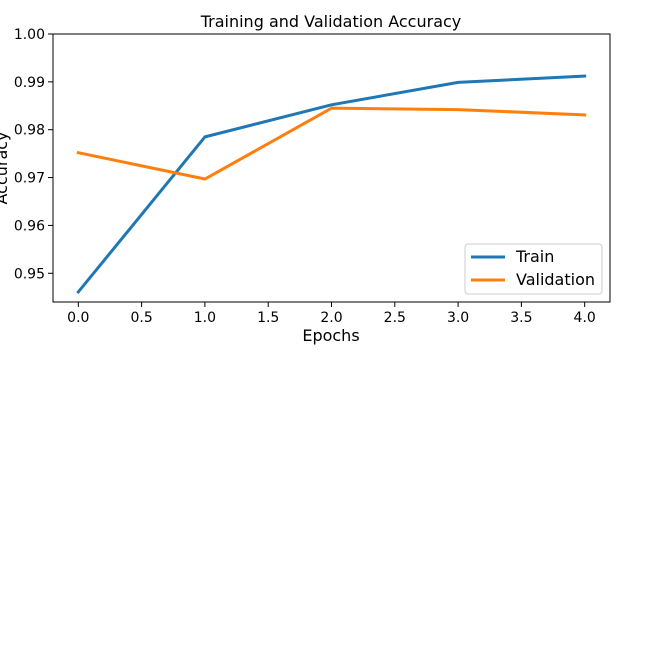  Describe the element at coordinates (5, 167) in the screenshot. I see `y-axis-label: Accuracy` at that location.